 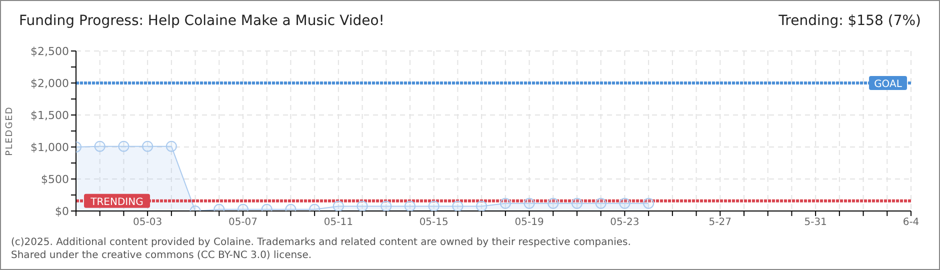 I want to click on x-tick-label: 05-23, so click(x=625, y=222).